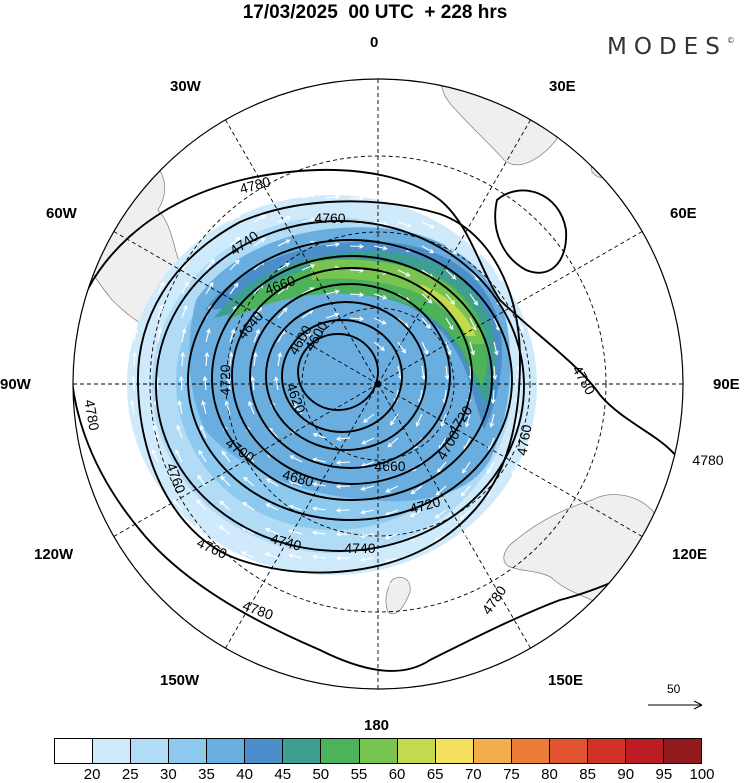 This screenshot has width=750, height=783. I want to click on contour-label-text: 4660, so click(389, 466).